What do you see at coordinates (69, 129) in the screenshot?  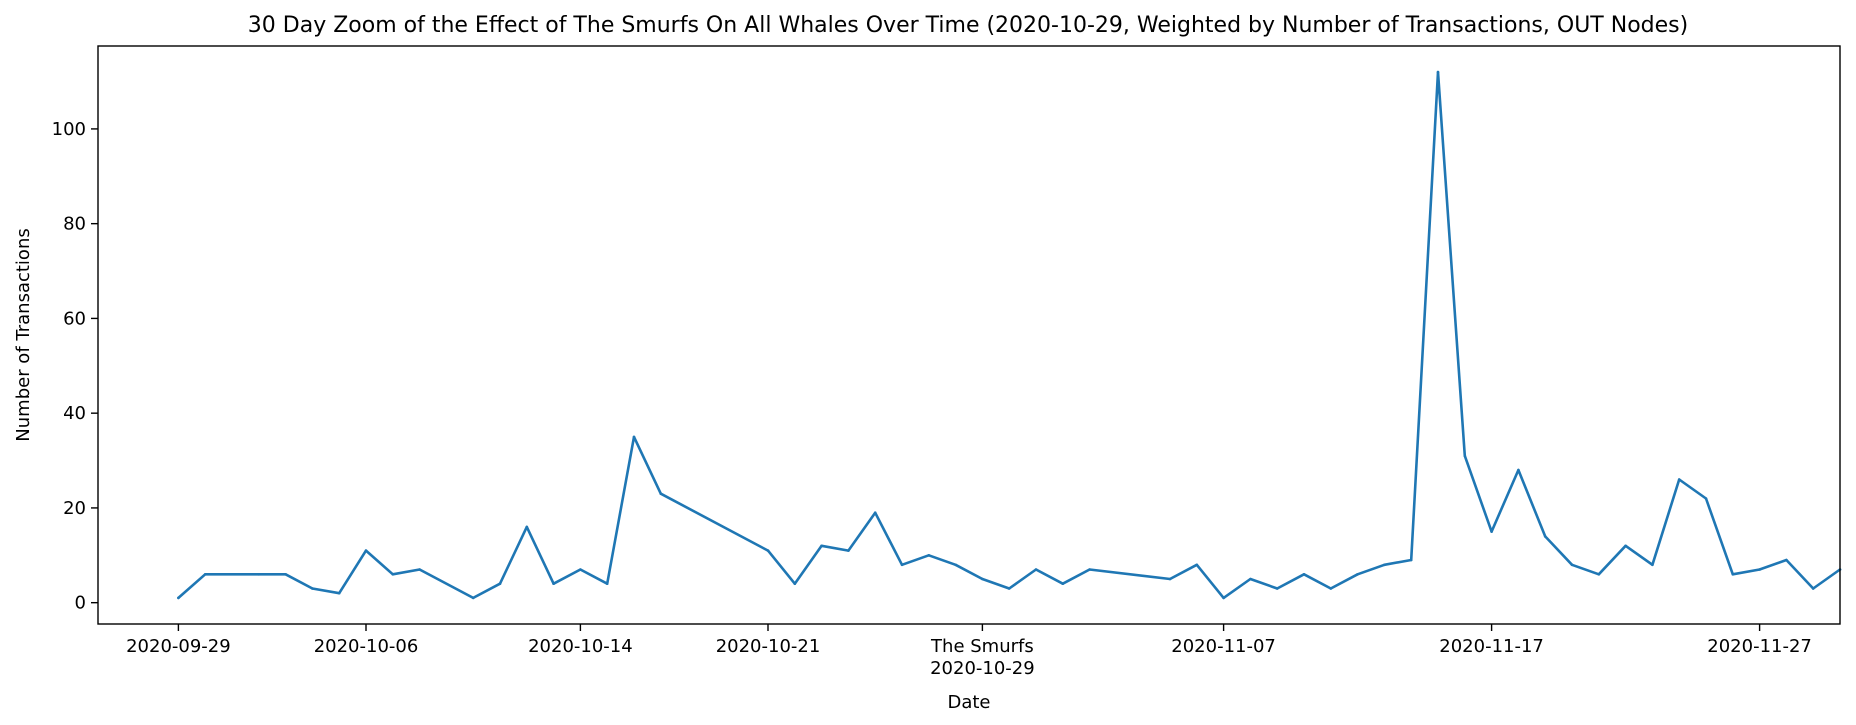 I see `y-tick-label: 100` at bounding box center [69, 129].